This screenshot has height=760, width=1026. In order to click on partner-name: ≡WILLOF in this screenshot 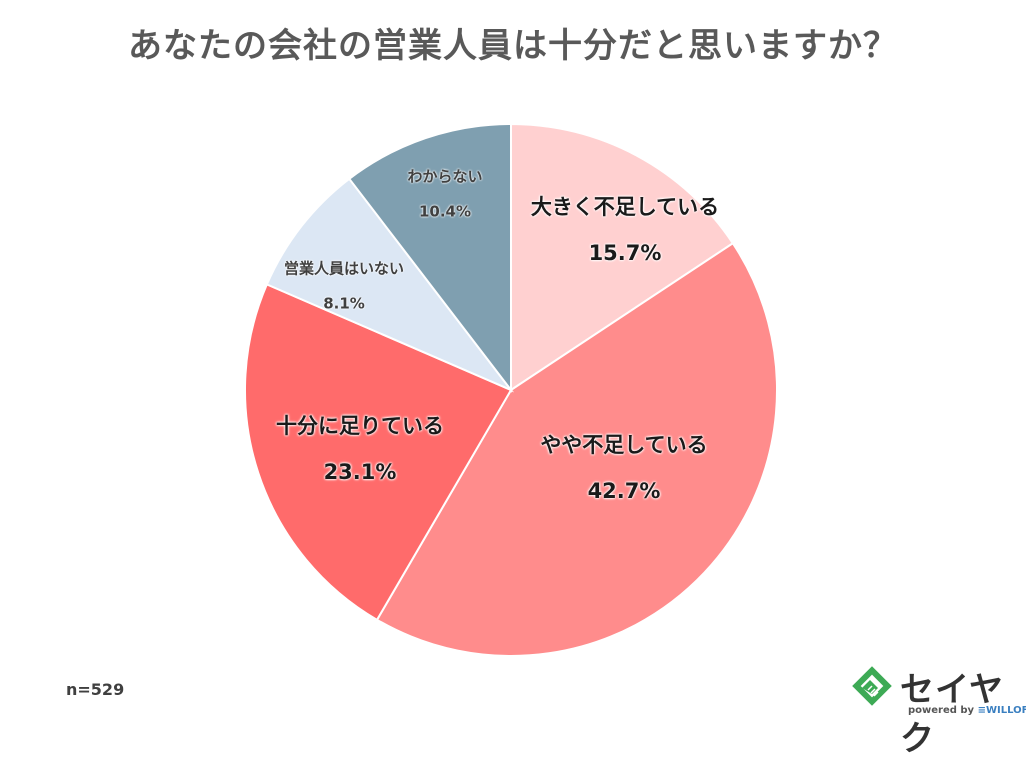, I will do `click(1001, 710)`.